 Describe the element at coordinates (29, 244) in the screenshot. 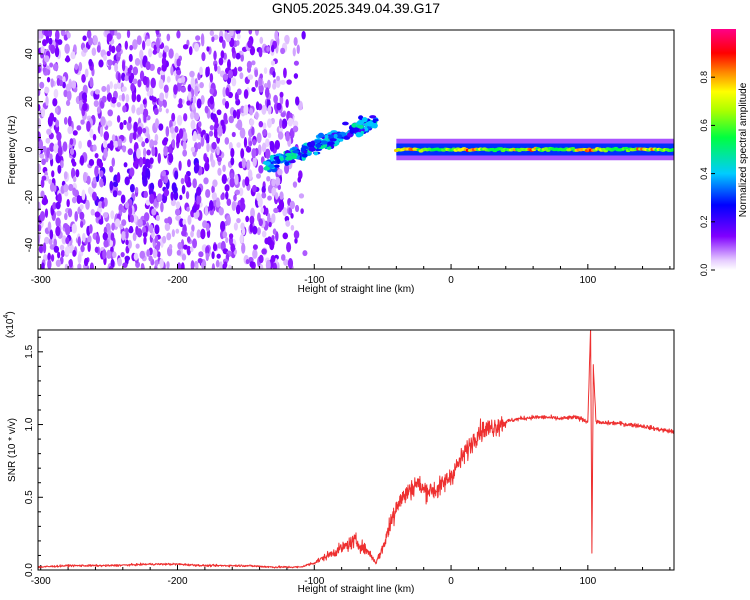

I see `spectrogram-ytick-label: -40` at that location.